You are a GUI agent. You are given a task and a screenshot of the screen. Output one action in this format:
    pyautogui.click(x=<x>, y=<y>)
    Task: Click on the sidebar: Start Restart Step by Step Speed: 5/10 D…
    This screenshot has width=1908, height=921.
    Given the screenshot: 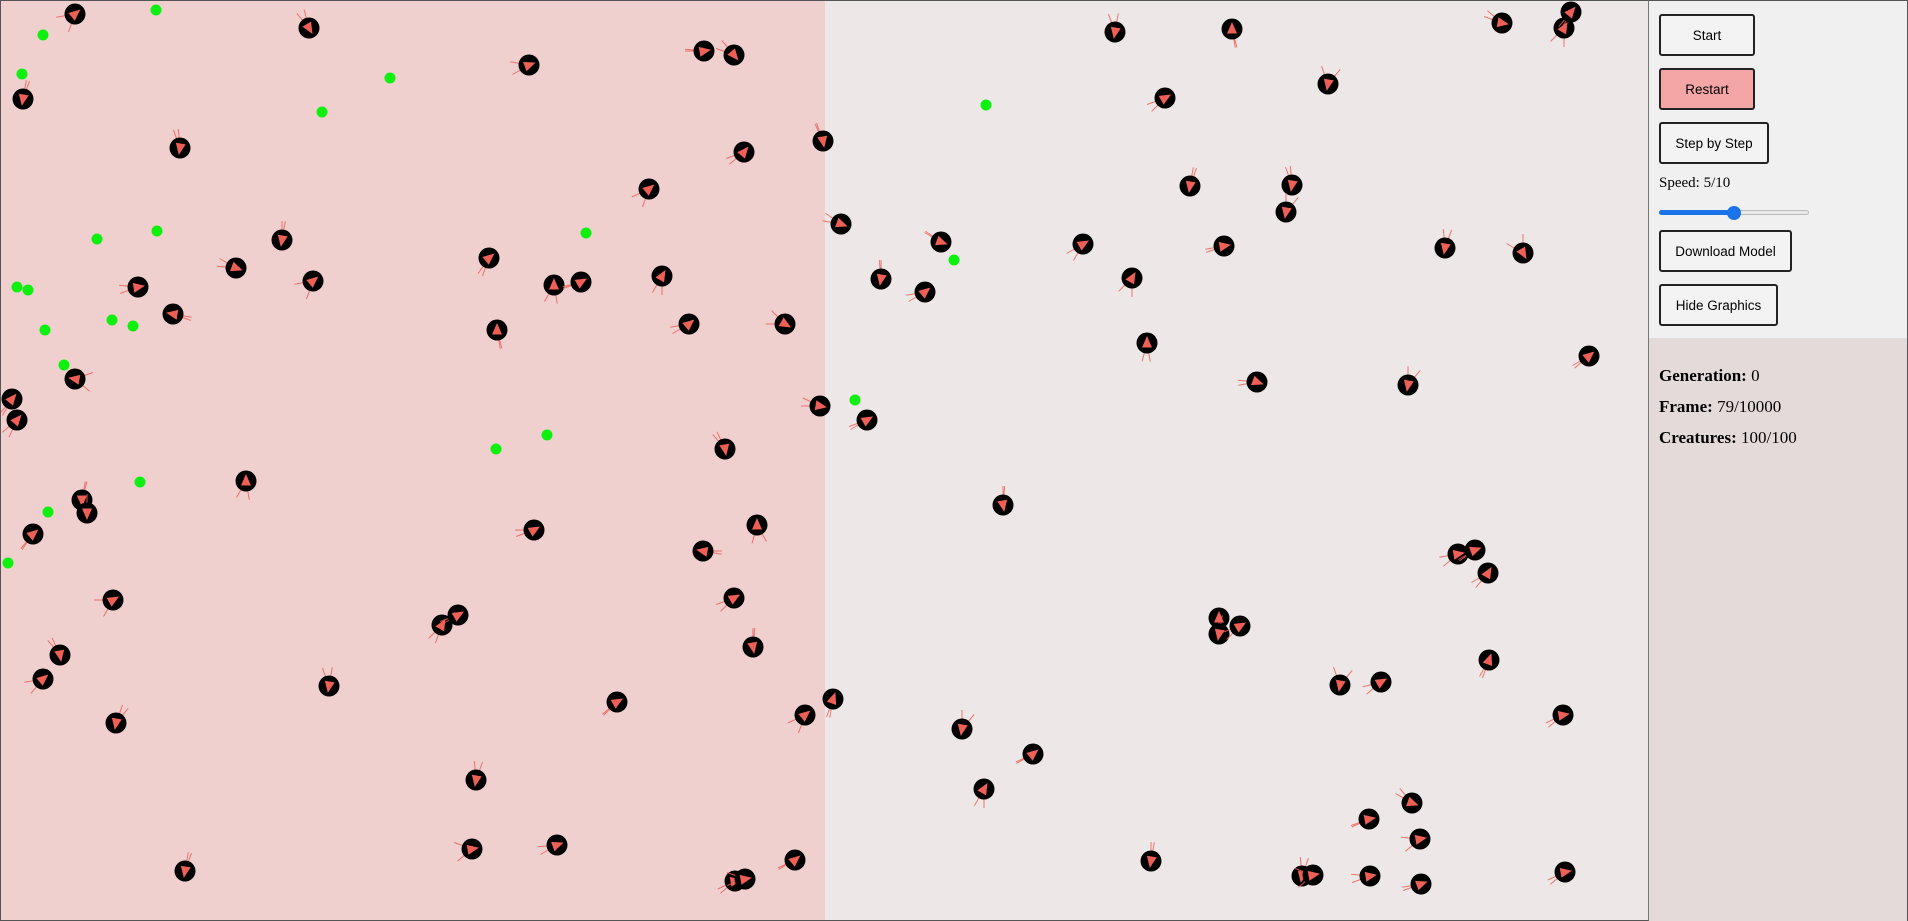 What is the action you would take?
    pyautogui.click(x=1778, y=460)
    